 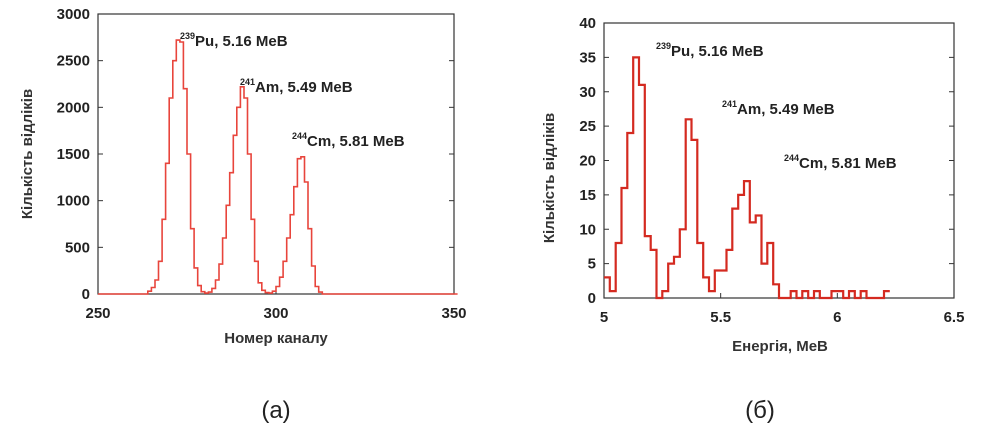 I want to click on y-tick-label-a: 1500, so click(x=73, y=154).